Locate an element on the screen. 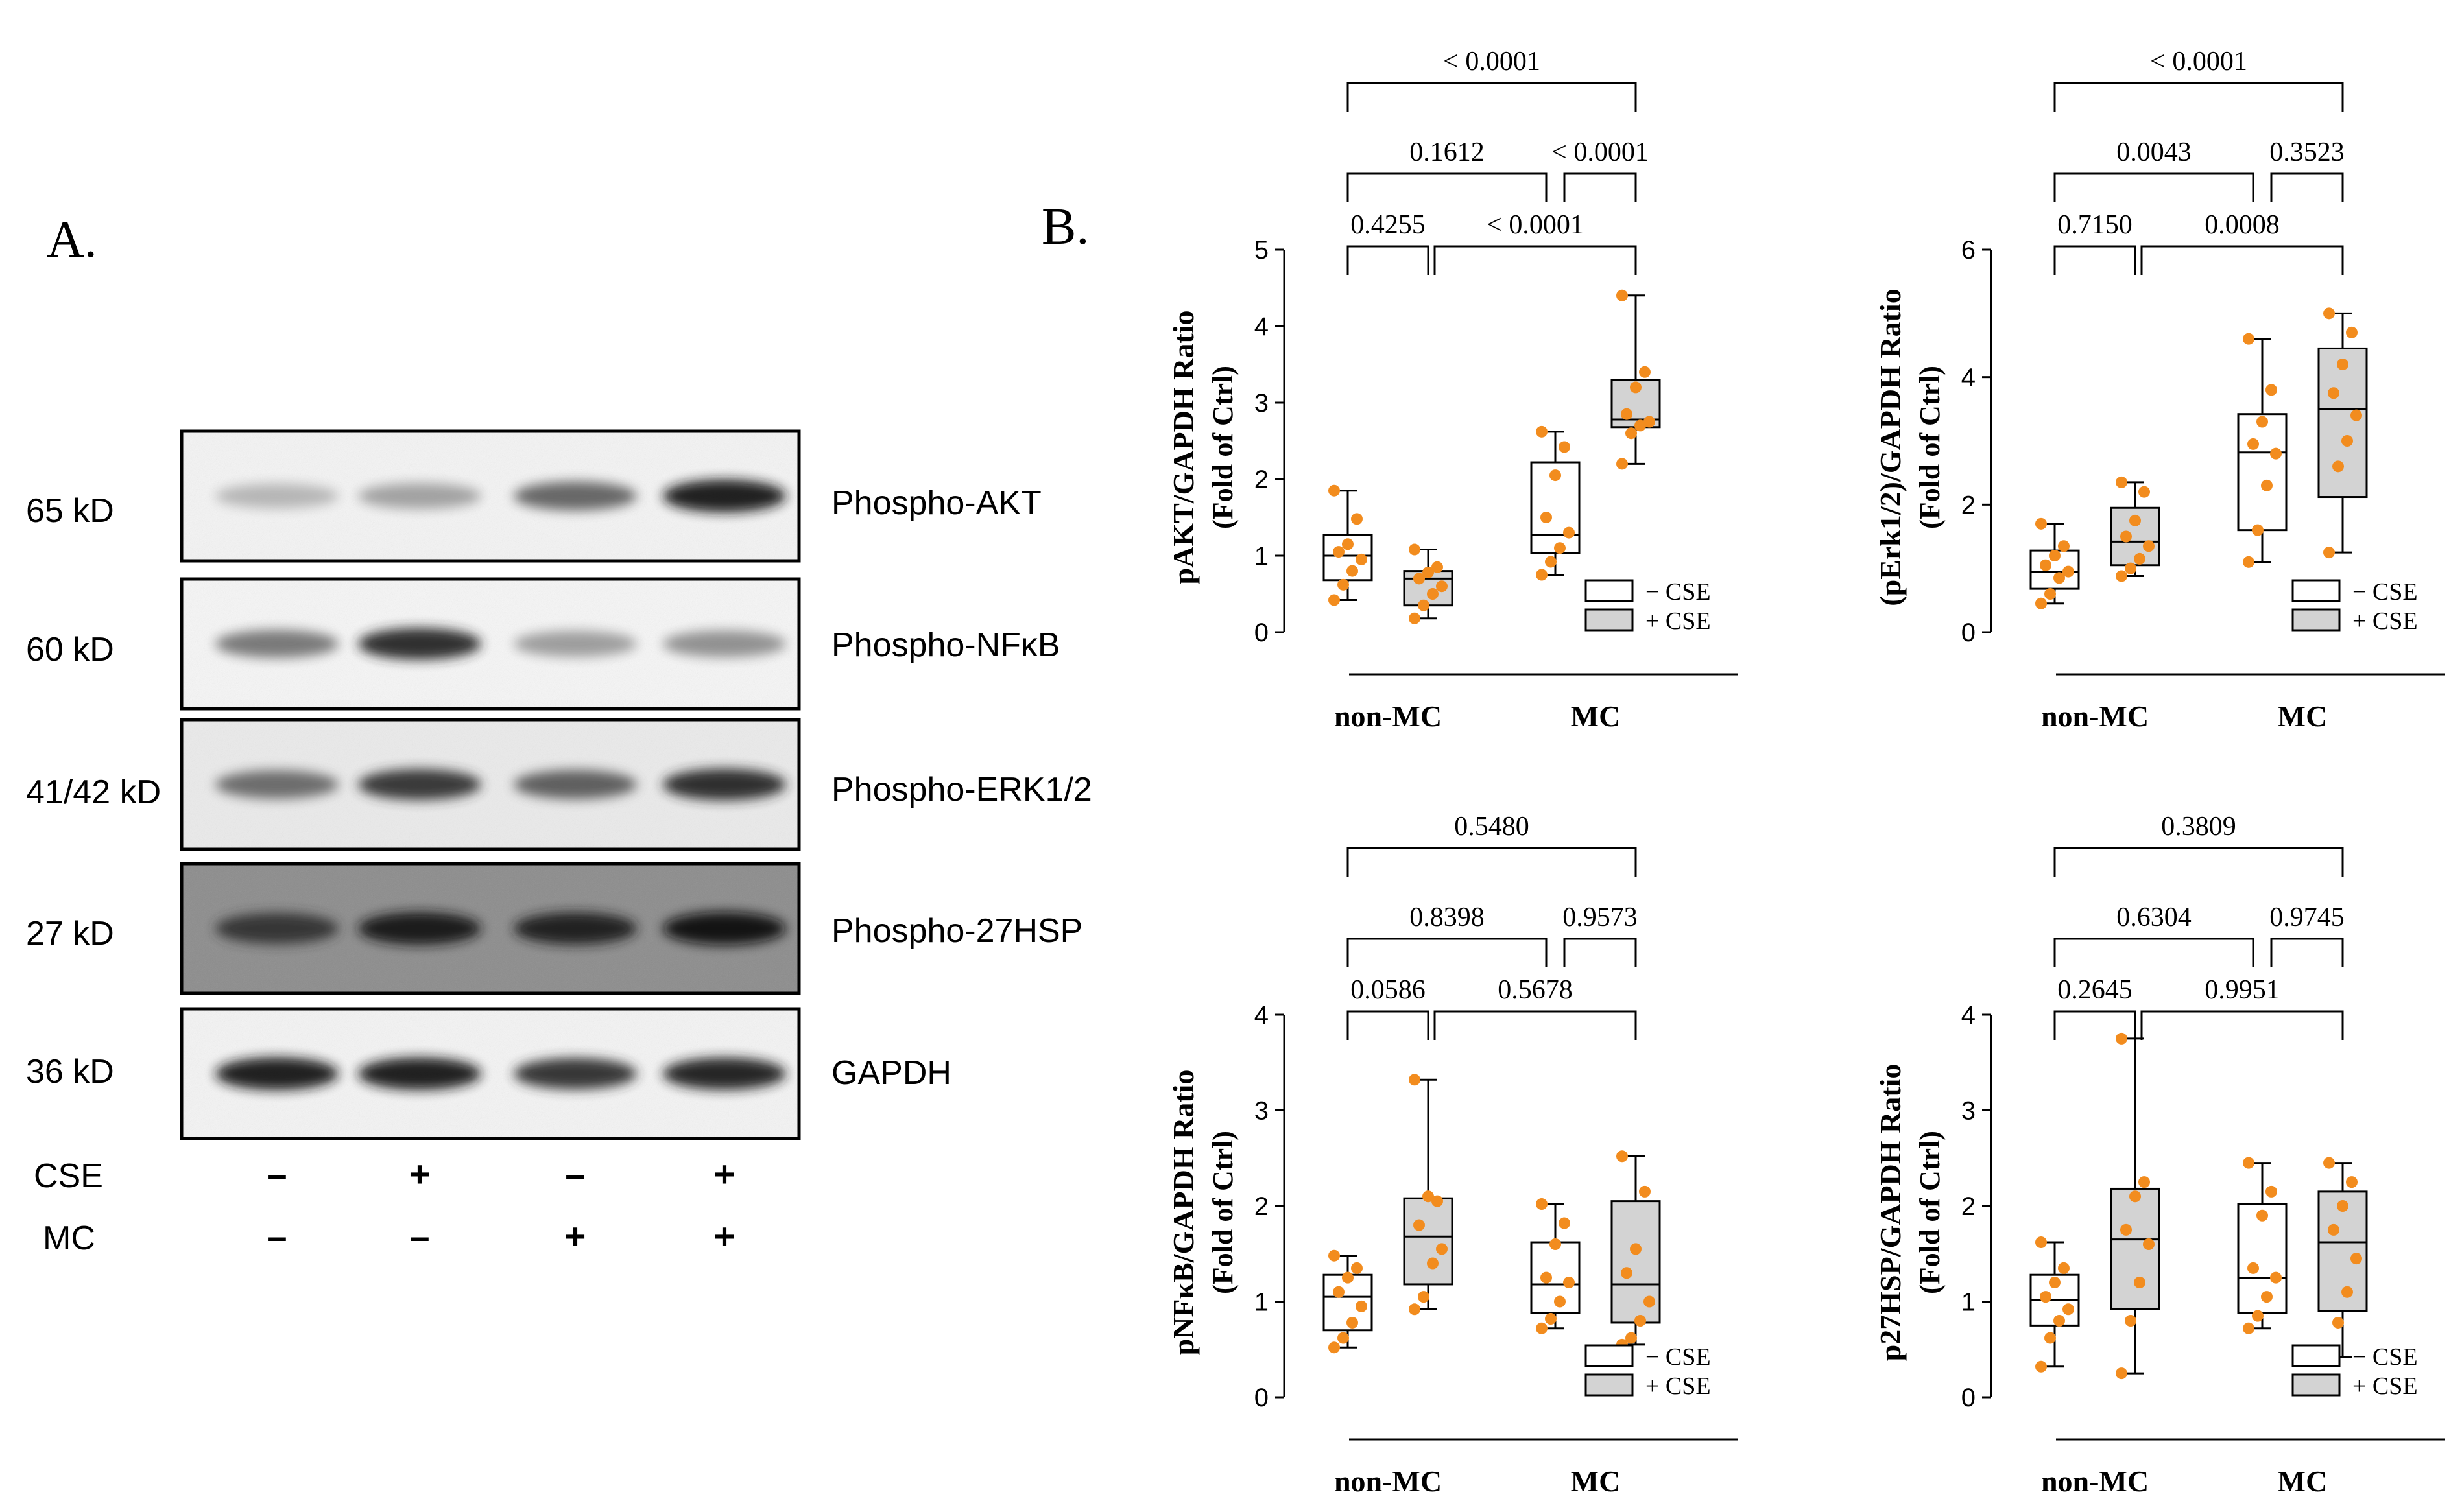 This screenshot has width=2462, height=1512. p-value-label: 0.9745 is located at coordinates (2307, 917).